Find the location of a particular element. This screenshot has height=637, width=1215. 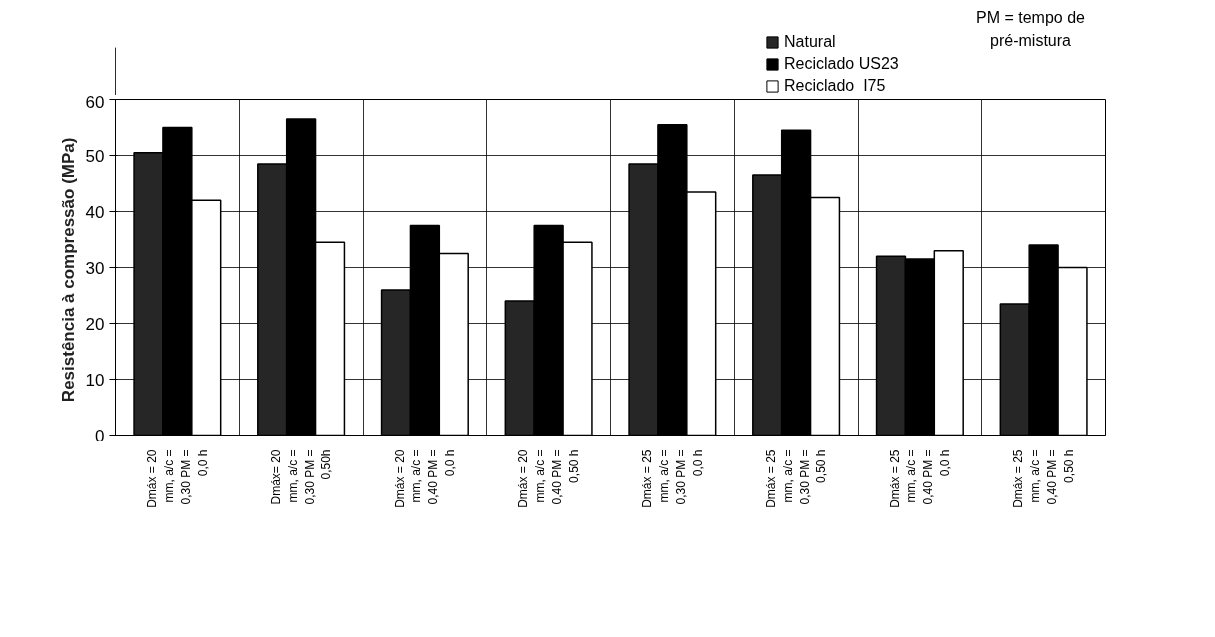

x-tick-label: Dmáx= 20 mm, a/c = 0,30 PM = 0,50h is located at coordinates (301, 477).